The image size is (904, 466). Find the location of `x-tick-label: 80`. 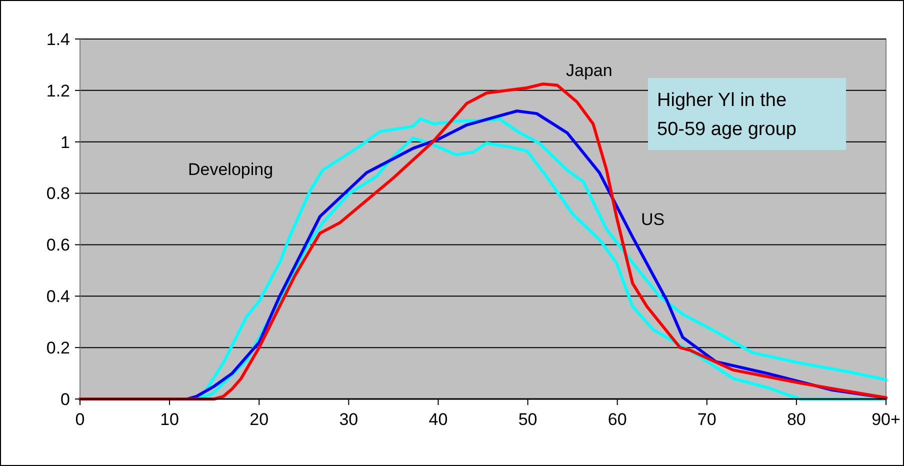

x-tick-label: 80 is located at coordinates (796, 419).